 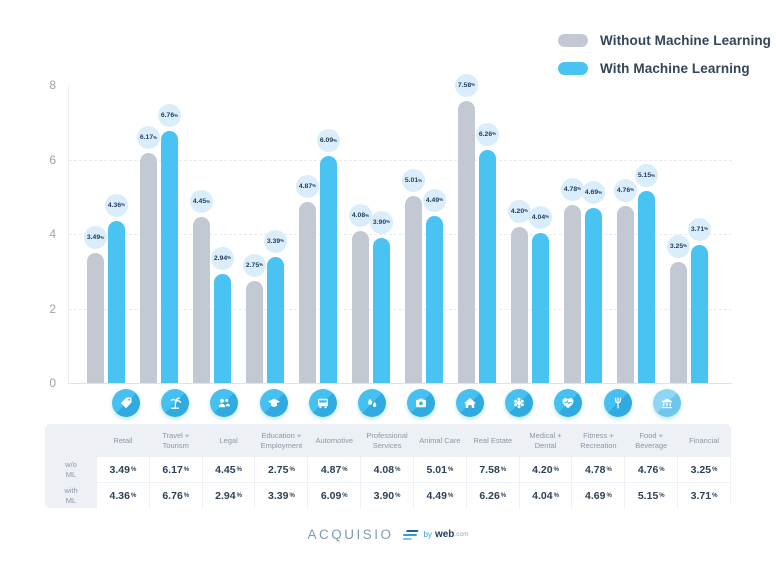 What do you see at coordinates (598, 469) in the screenshot?
I see `table-value: 4.78%` at bounding box center [598, 469].